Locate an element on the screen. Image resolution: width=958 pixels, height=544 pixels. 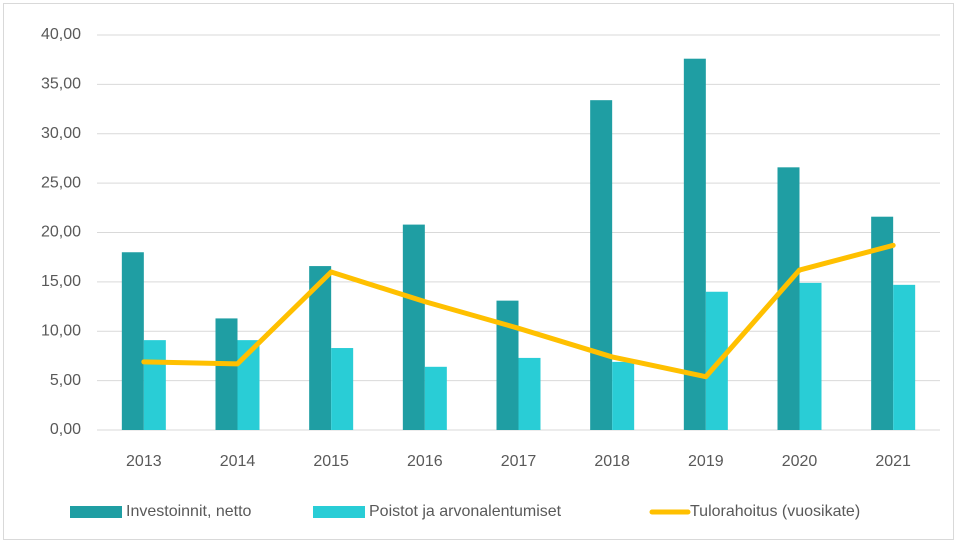
y-tick-label: 35,00 is located at coordinates (61, 84).